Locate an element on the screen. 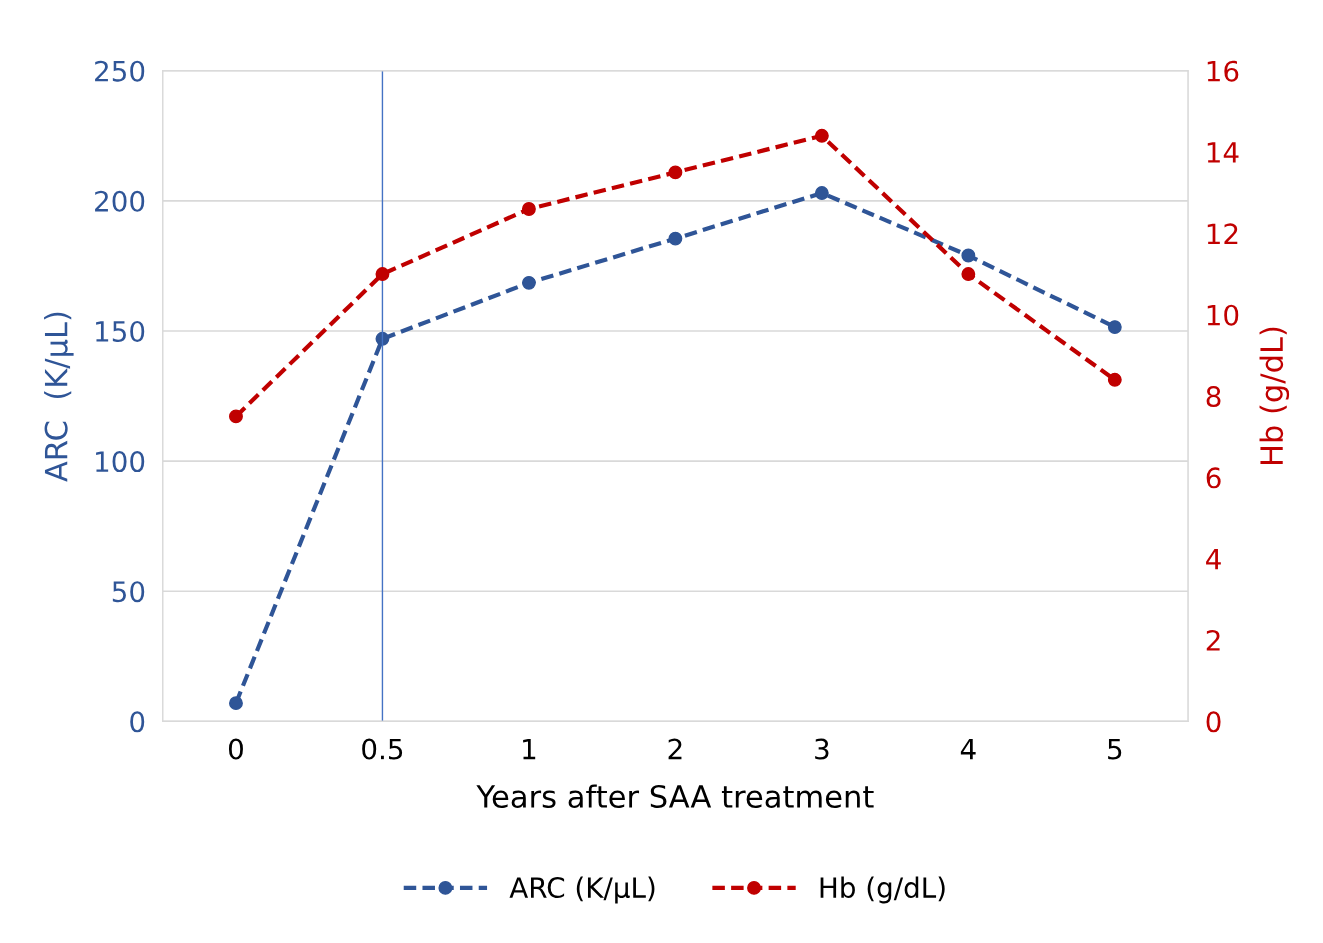 The image size is (1323, 943). x-tick-label: 5 is located at coordinates (1115, 749).